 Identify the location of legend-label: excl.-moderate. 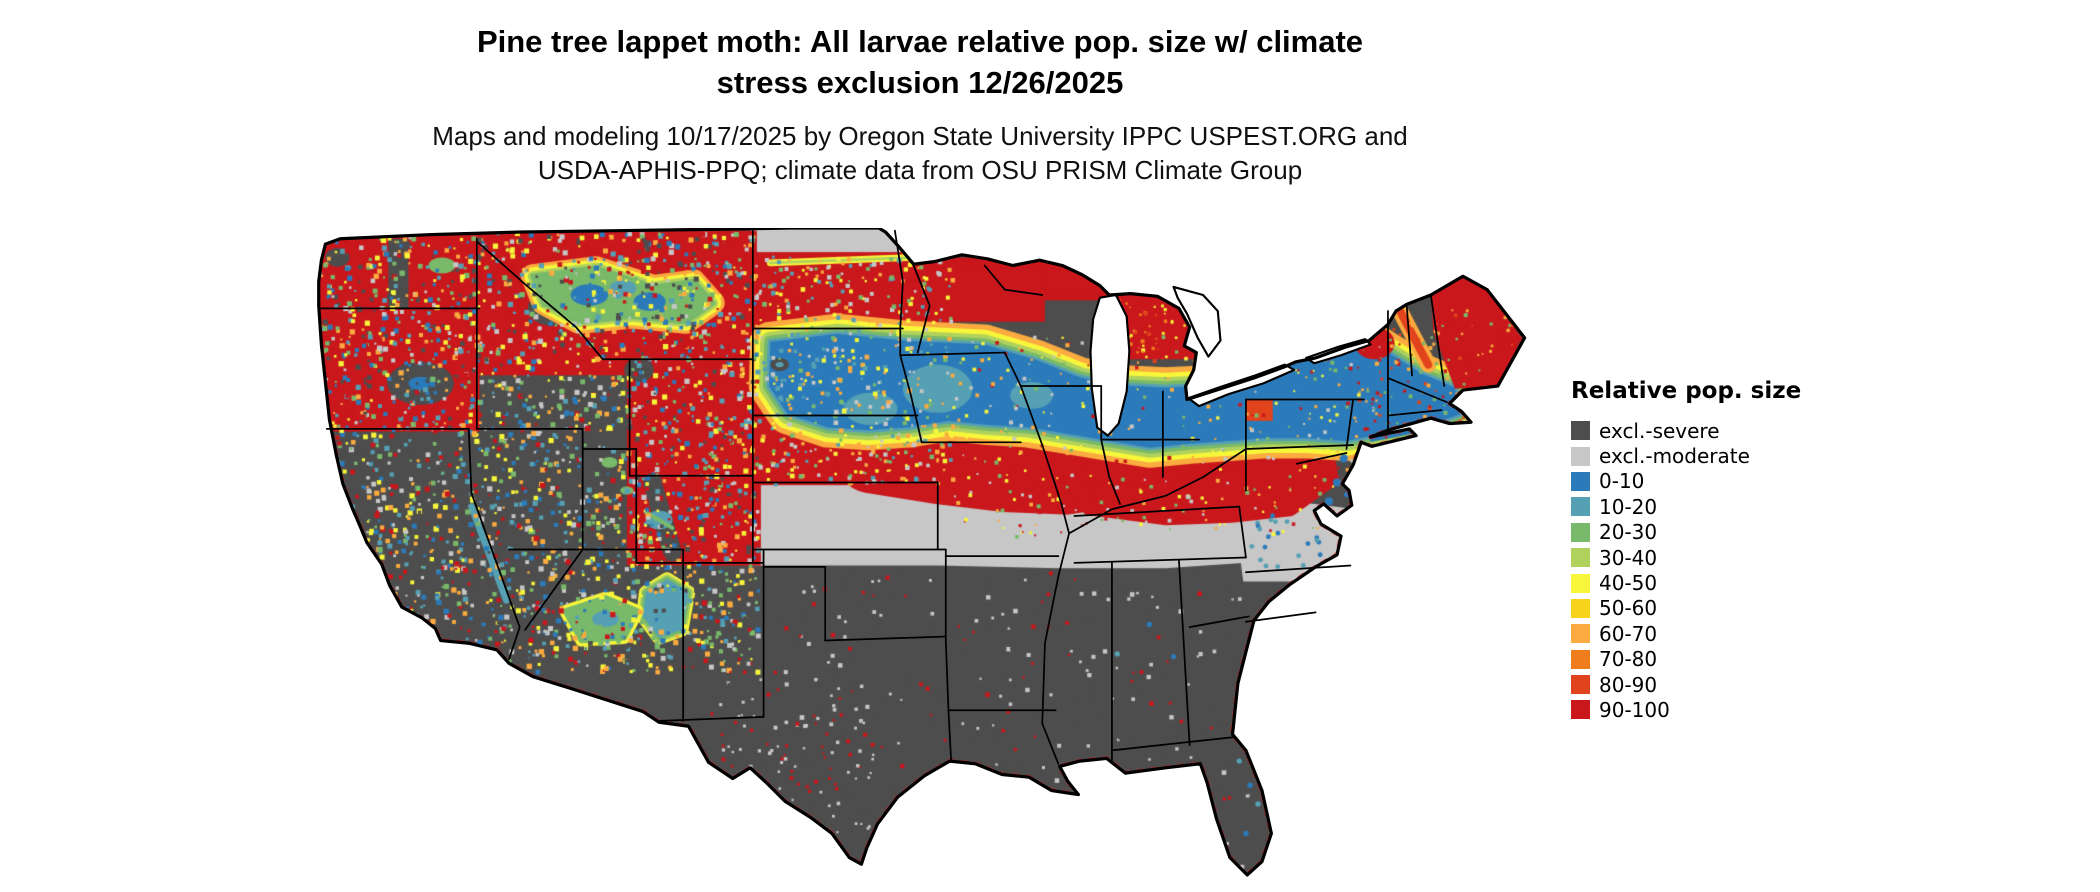
(1674, 456).